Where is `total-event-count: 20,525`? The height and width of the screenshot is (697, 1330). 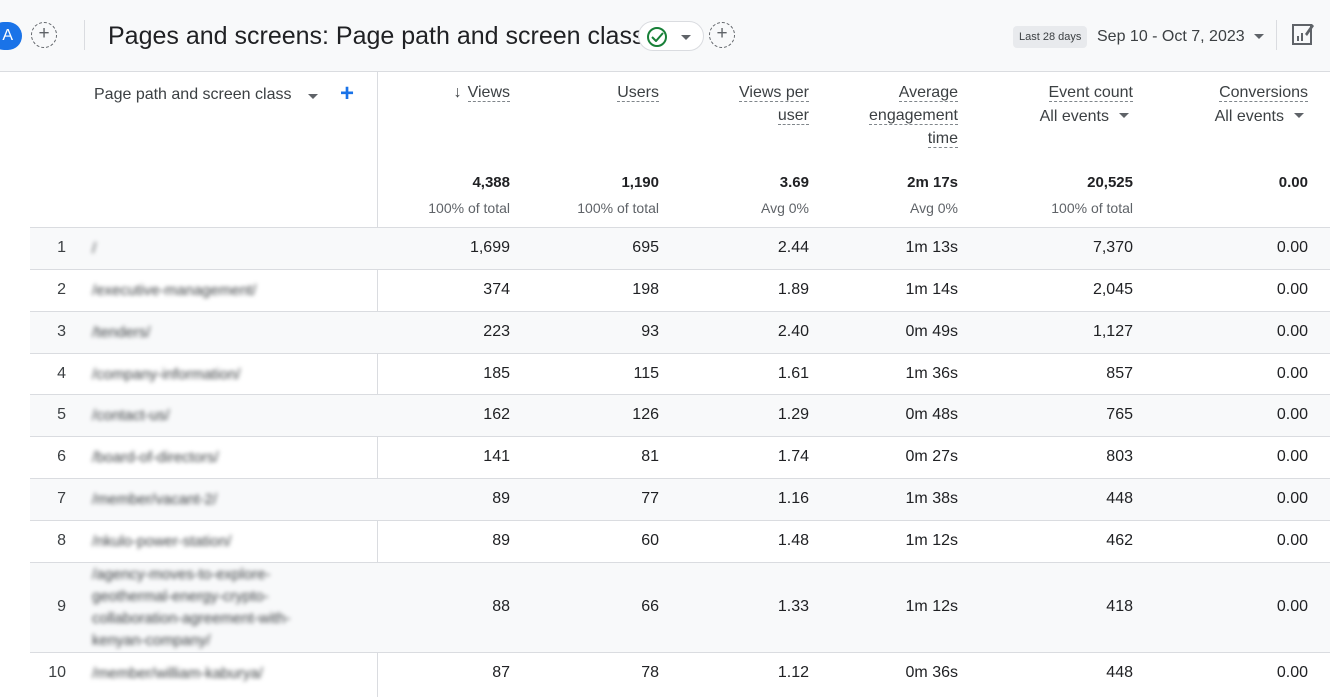 total-event-count: 20,525 is located at coordinates (1110, 182).